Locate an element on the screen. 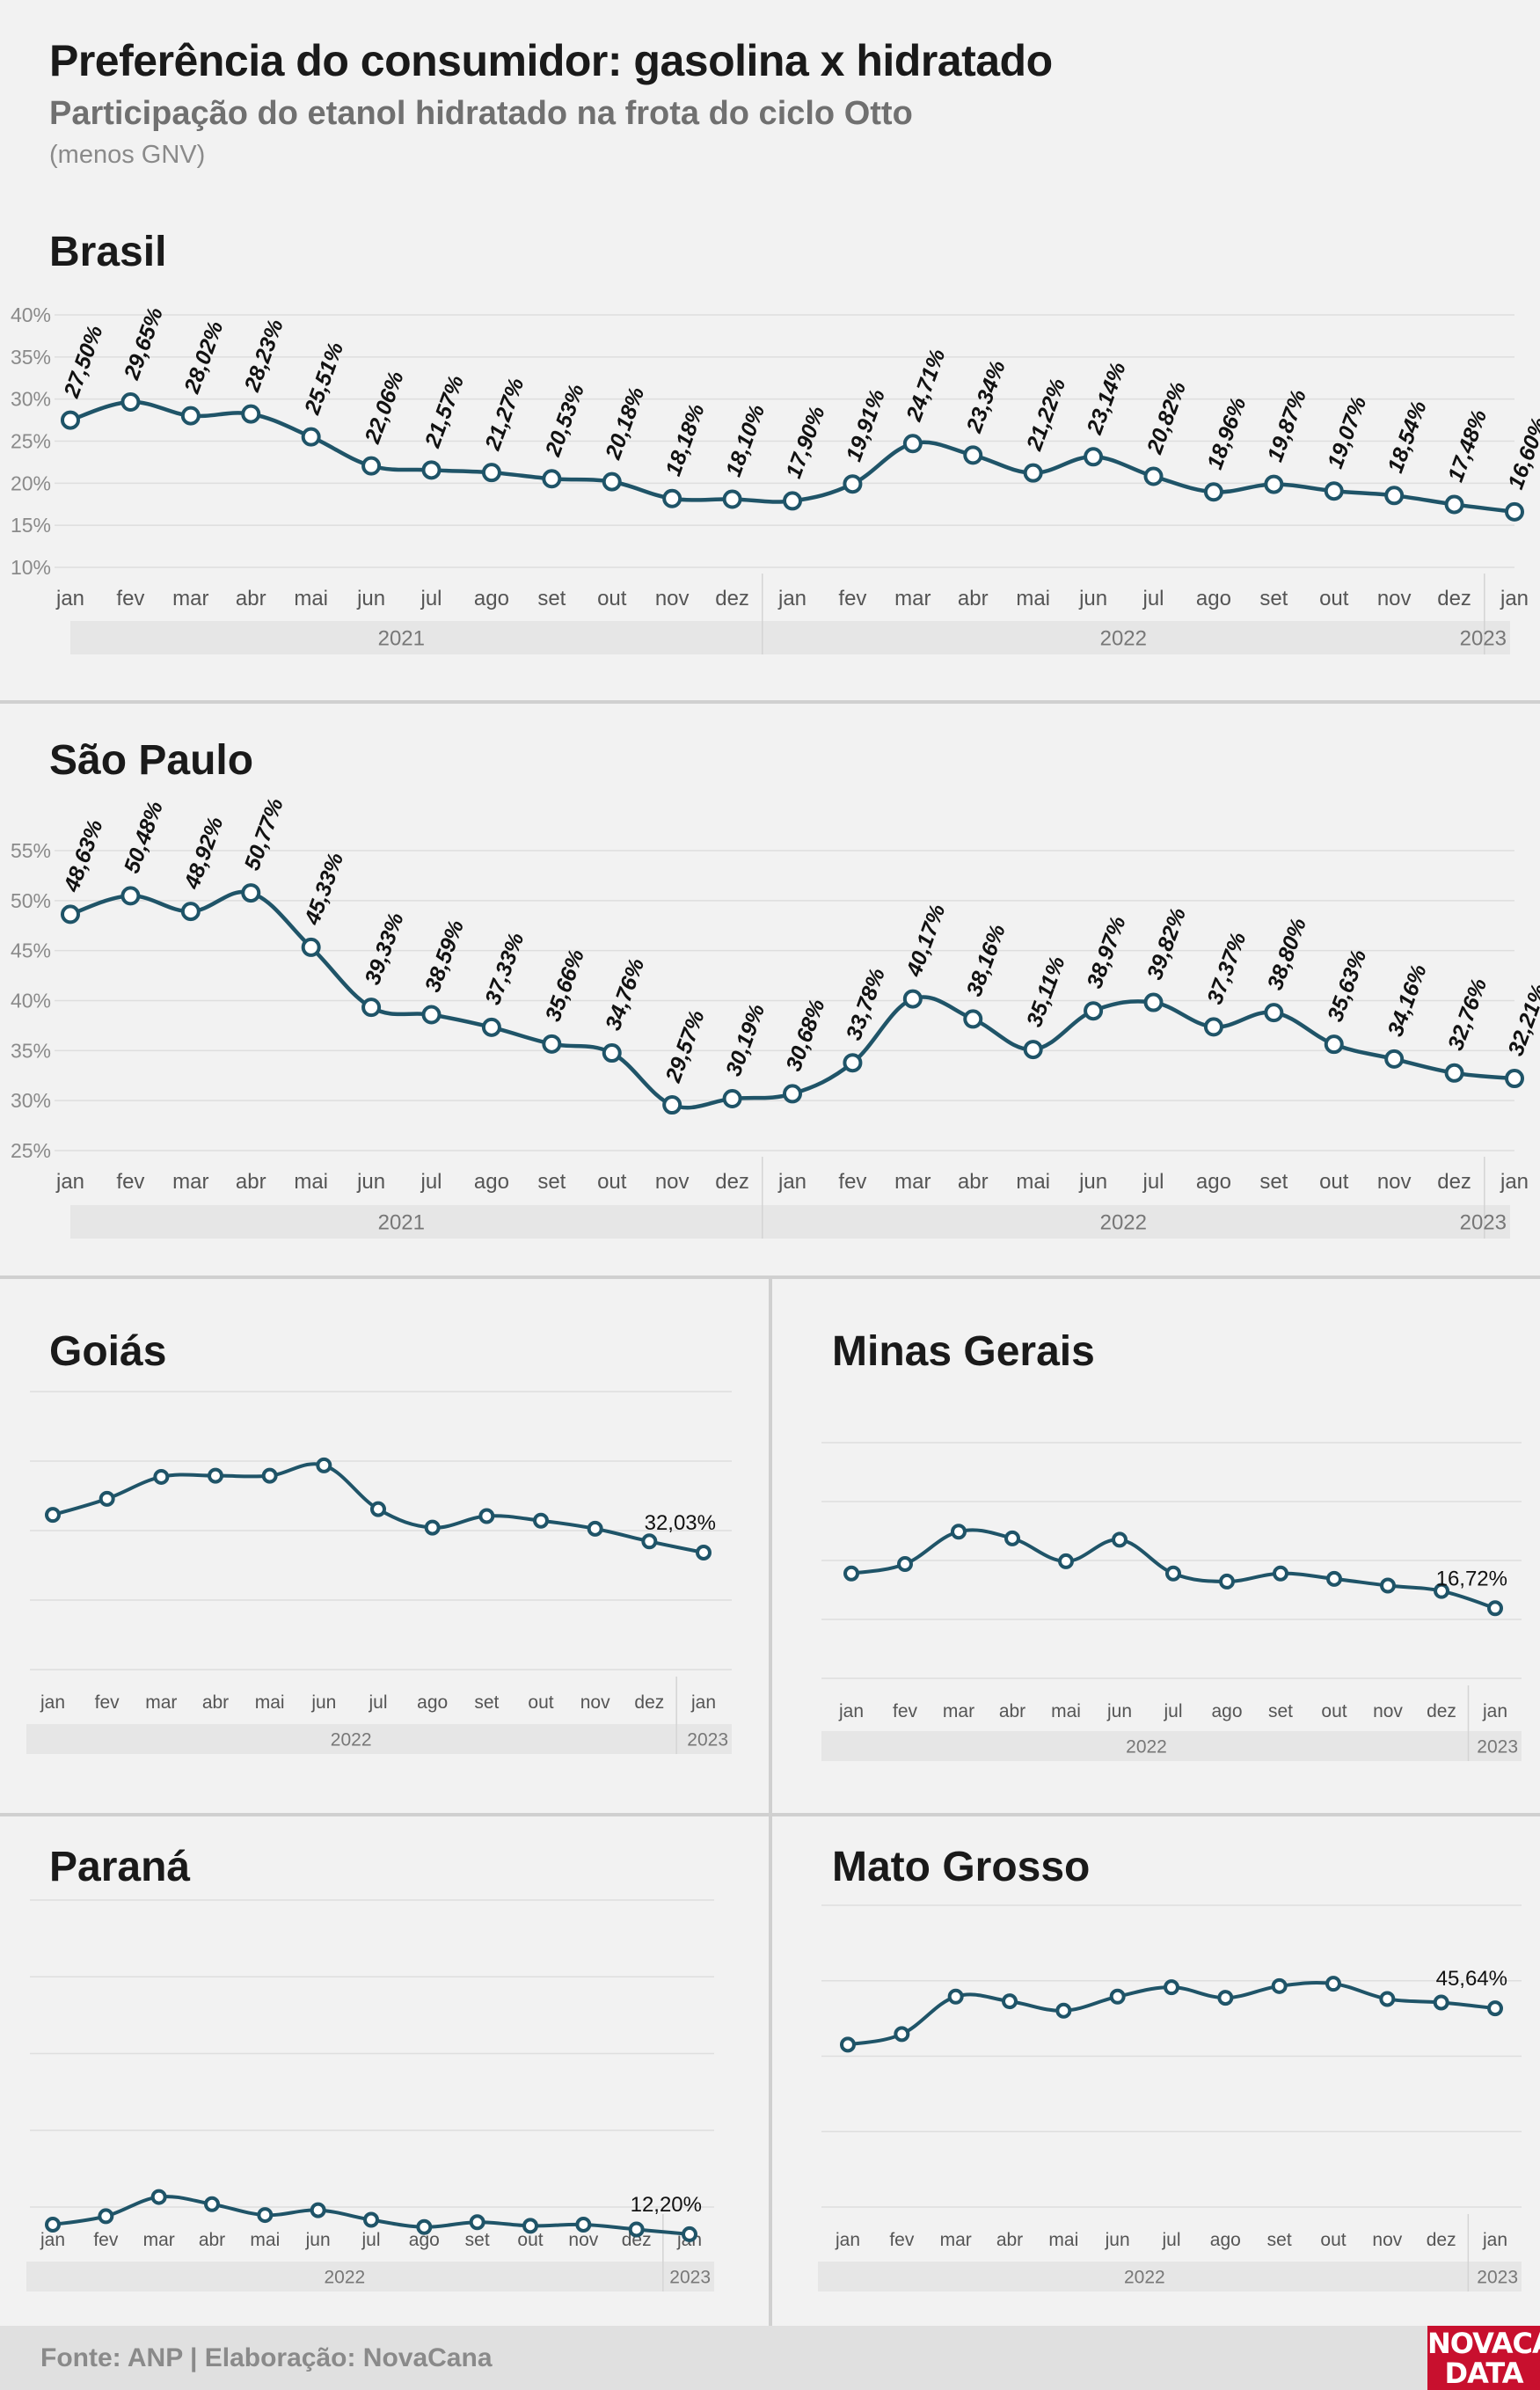 The image size is (1540, 2390). data-label: 23,34% is located at coordinates (986, 396).